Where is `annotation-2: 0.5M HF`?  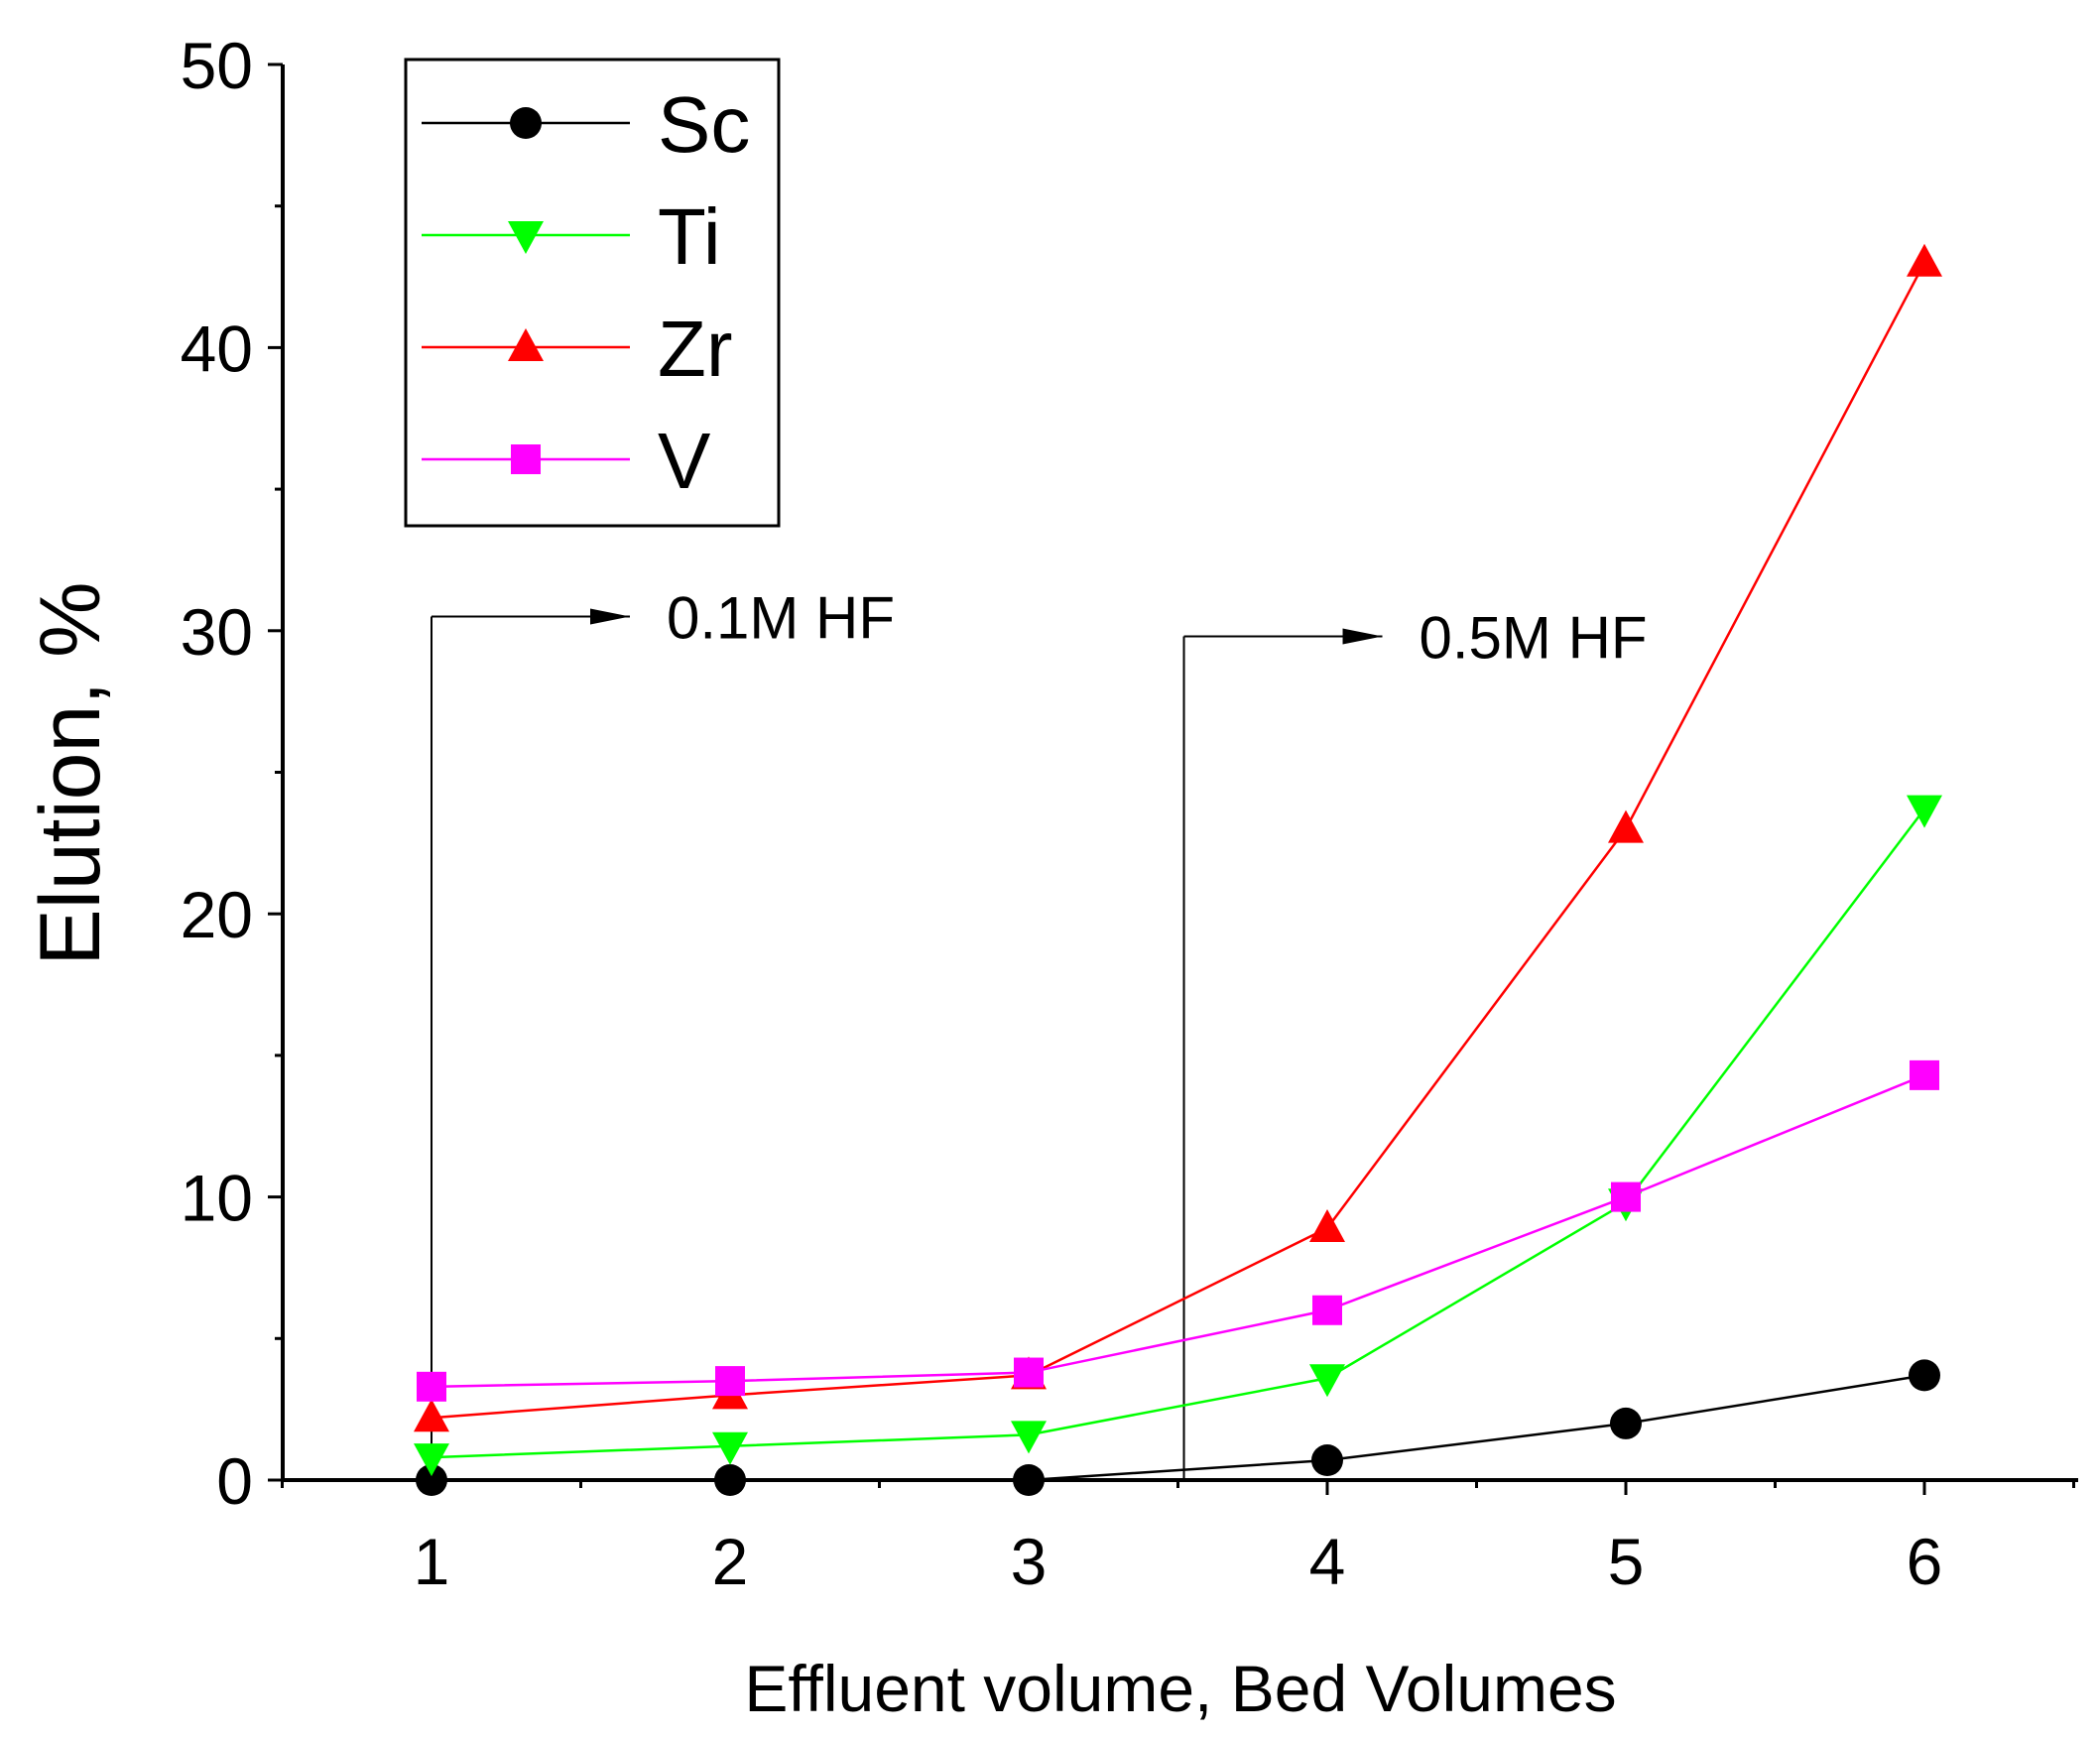
annotation-2: 0.5M HF is located at coordinates (1415, 1042).